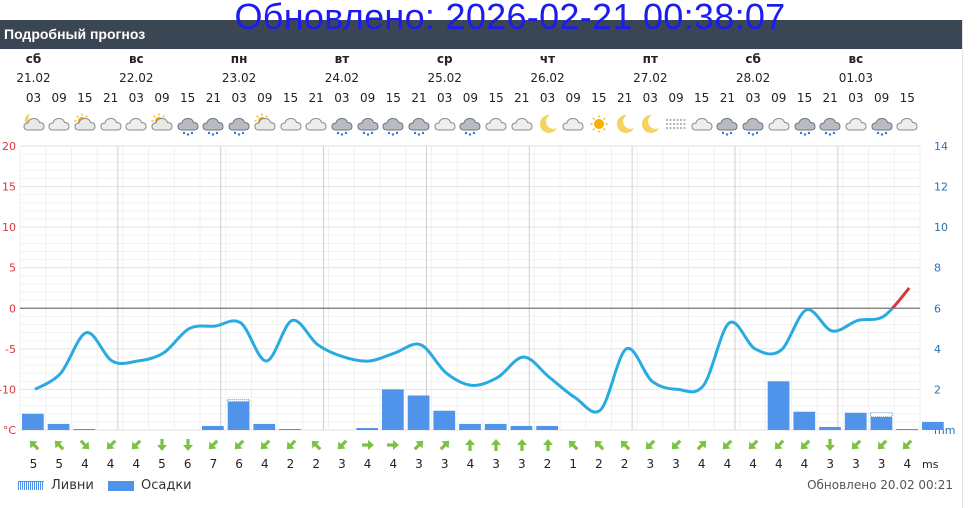 This screenshot has width=980, height=508. What do you see at coordinates (880, 485) in the screenshot?
I see `updated-note: Обновлено 20.02 00:21` at bounding box center [880, 485].